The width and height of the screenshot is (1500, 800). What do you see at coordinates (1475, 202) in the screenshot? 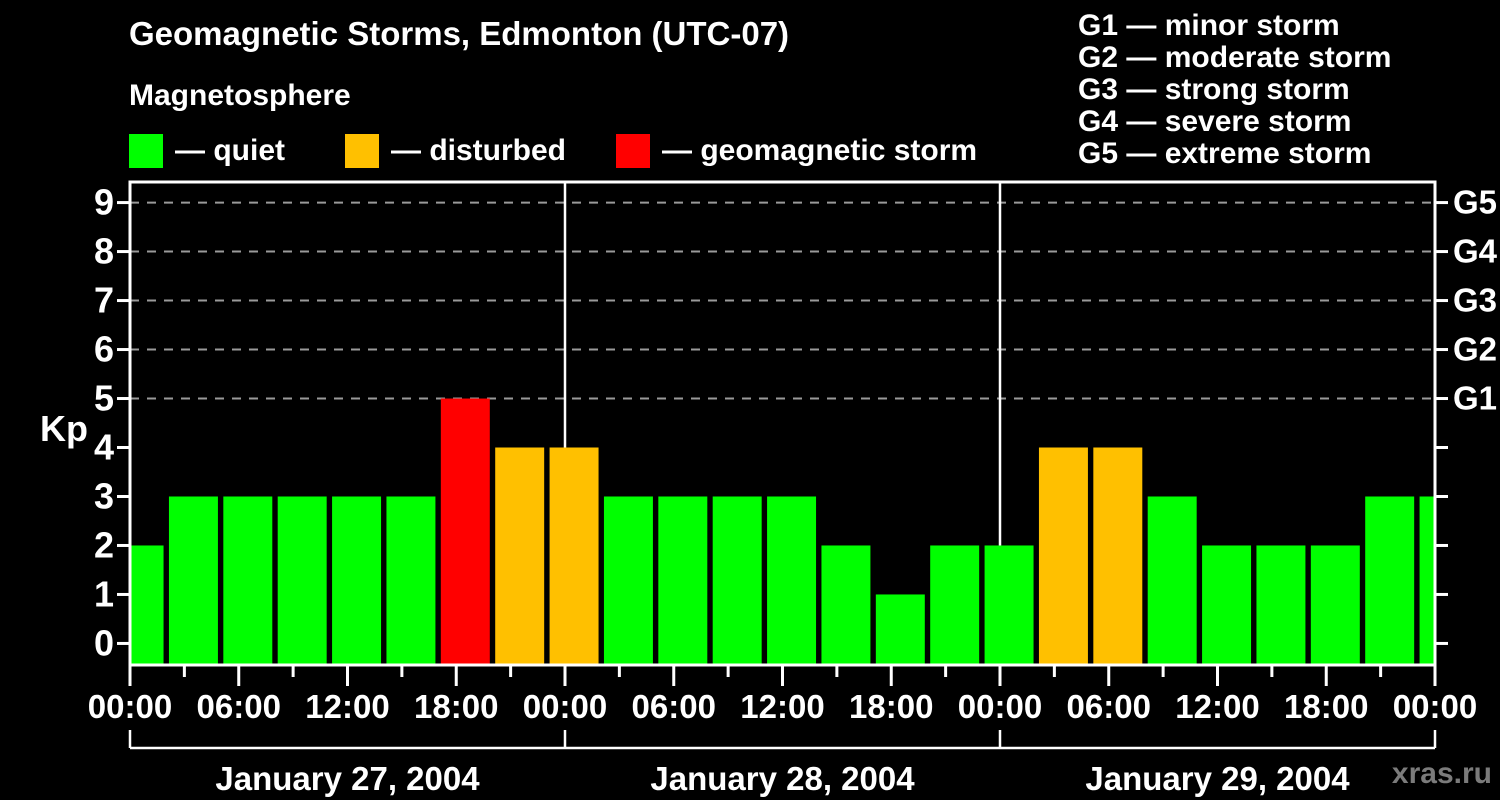
I see `g-scale-label-g5: G5` at bounding box center [1475, 202].